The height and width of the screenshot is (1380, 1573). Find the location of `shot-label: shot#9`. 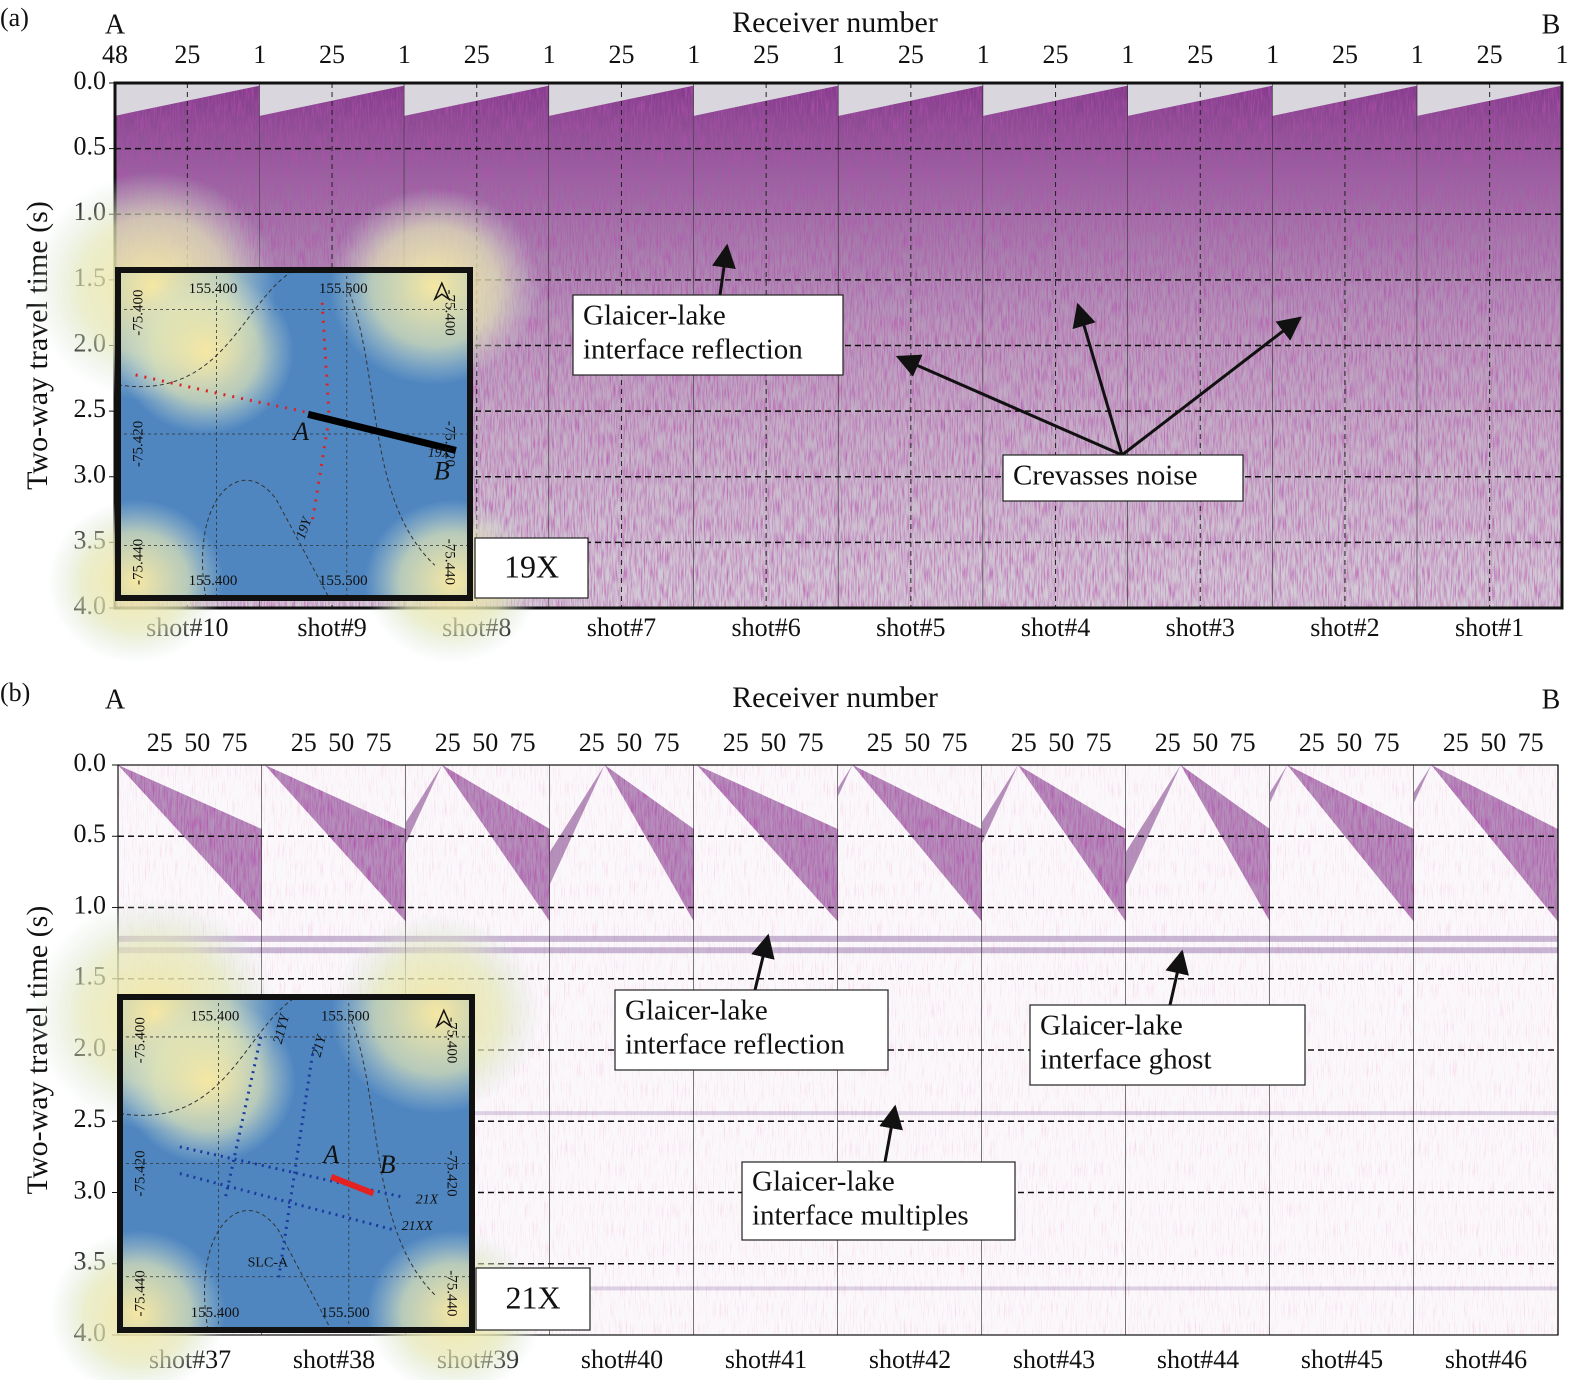

shot-label: shot#9 is located at coordinates (331, 627).